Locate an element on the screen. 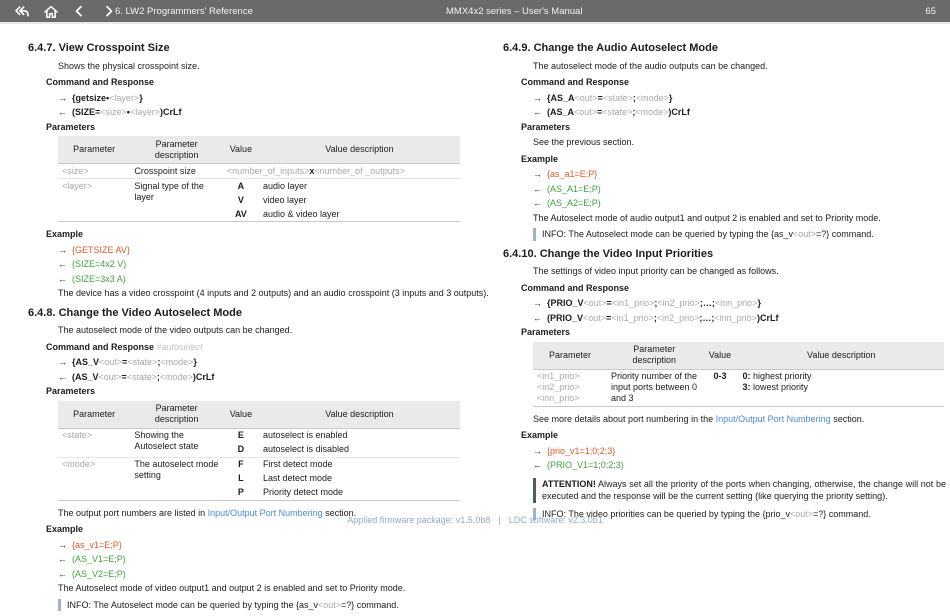 The height and width of the screenshot is (616, 950). topbar-nav-icons is located at coordinates (65, 12).